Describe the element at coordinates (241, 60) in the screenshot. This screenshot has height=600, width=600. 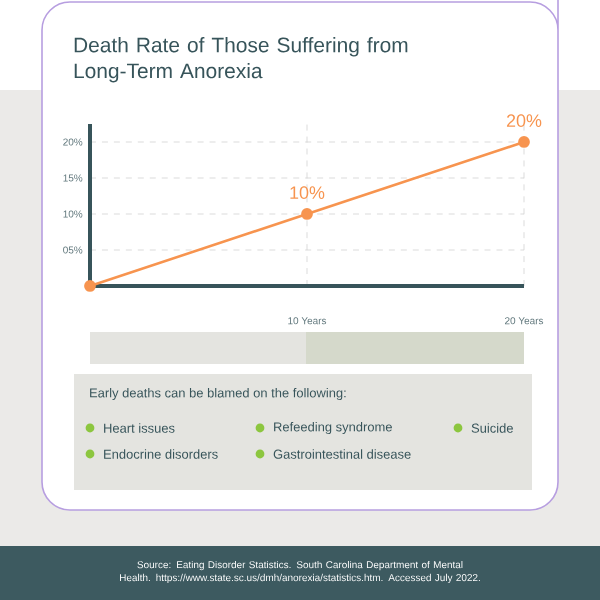
I see `chart-title: Death Rate of Those Suffering from Long-Term Anorexia` at that location.